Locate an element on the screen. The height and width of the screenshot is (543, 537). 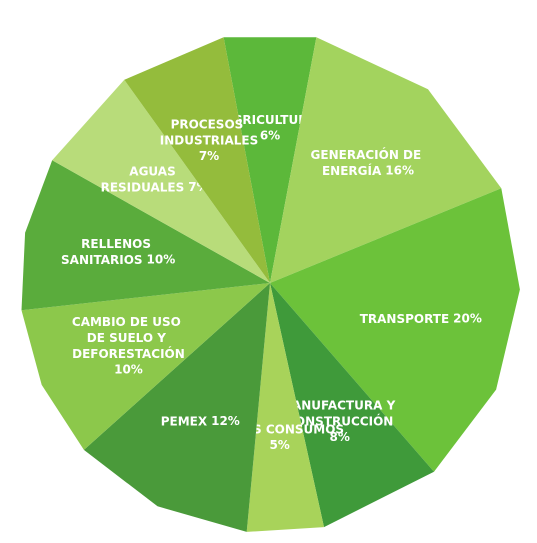
label-line: RESIDUALES is located at coordinates (143, 187).